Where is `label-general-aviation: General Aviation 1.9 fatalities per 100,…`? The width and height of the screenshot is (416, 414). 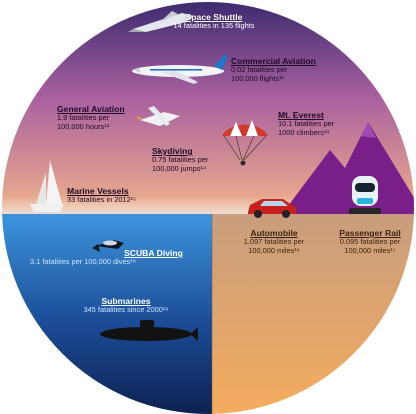
label-general-aviation: General Aviation 1.9 fatalities per 100,… is located at coordinates (91, 118).